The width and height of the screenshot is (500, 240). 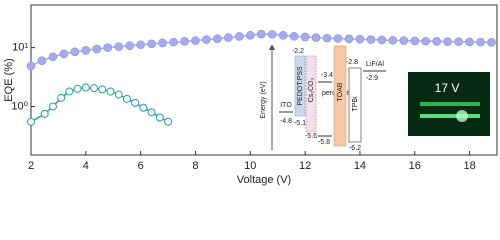 I want to click on level-value: -2.2, so click(x=298, y=51).